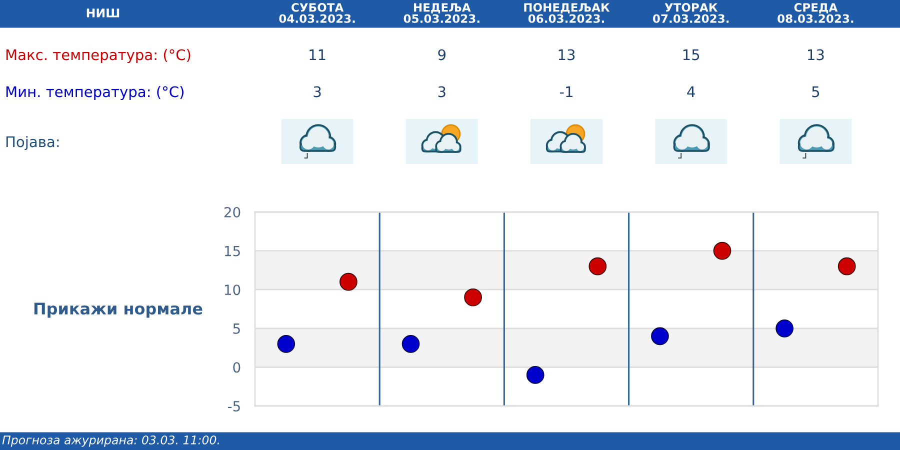 The image size is (900, 450). What do you see at coordinates (232, 290) in the screenshot?
I see `y-tick-label: 10` at bounding box center [232, 290].